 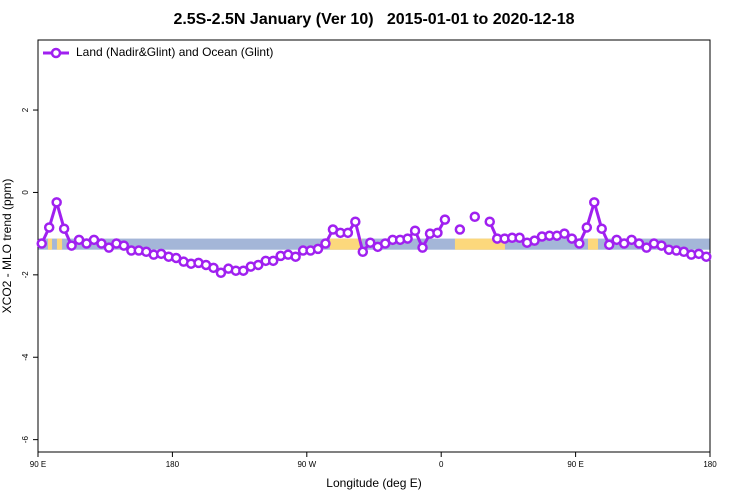 What do you see at coordinates (25, 357) in the screenshot?
I see `y-tick-label: -4` at bounding box center [25, 357].